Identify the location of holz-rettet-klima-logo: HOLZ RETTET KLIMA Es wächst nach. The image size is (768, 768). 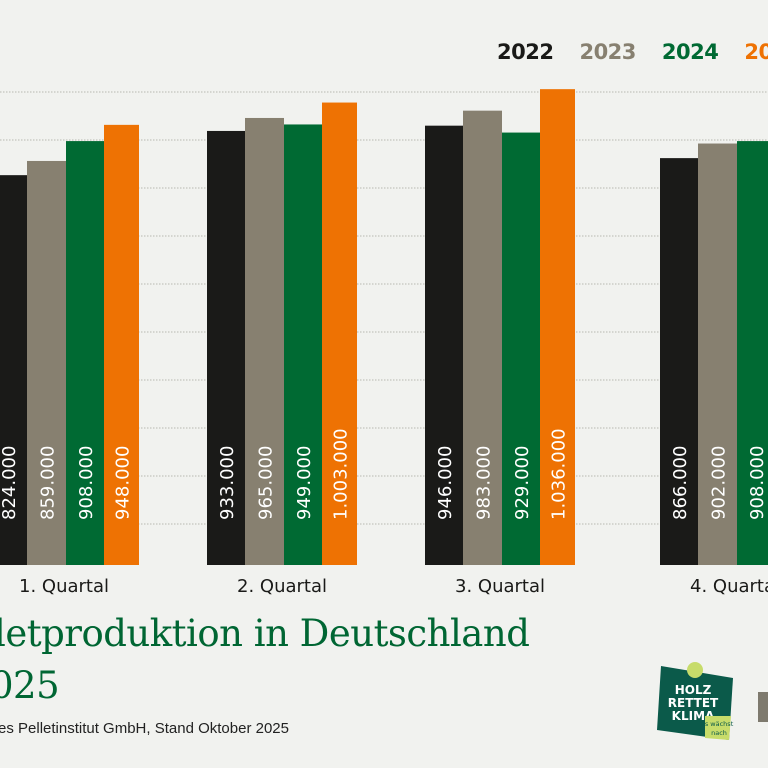
(695, 701).